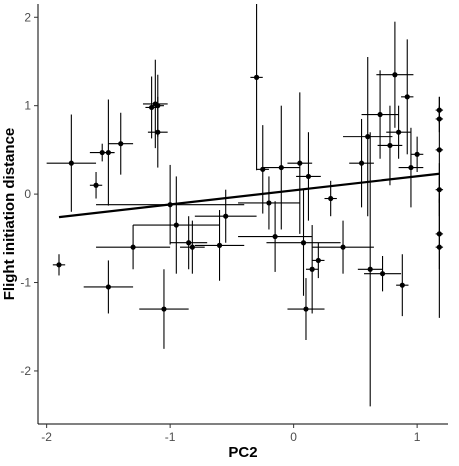 The image size is (459, 466). I want to click on x-tick-label: 0, so click(293, 437).